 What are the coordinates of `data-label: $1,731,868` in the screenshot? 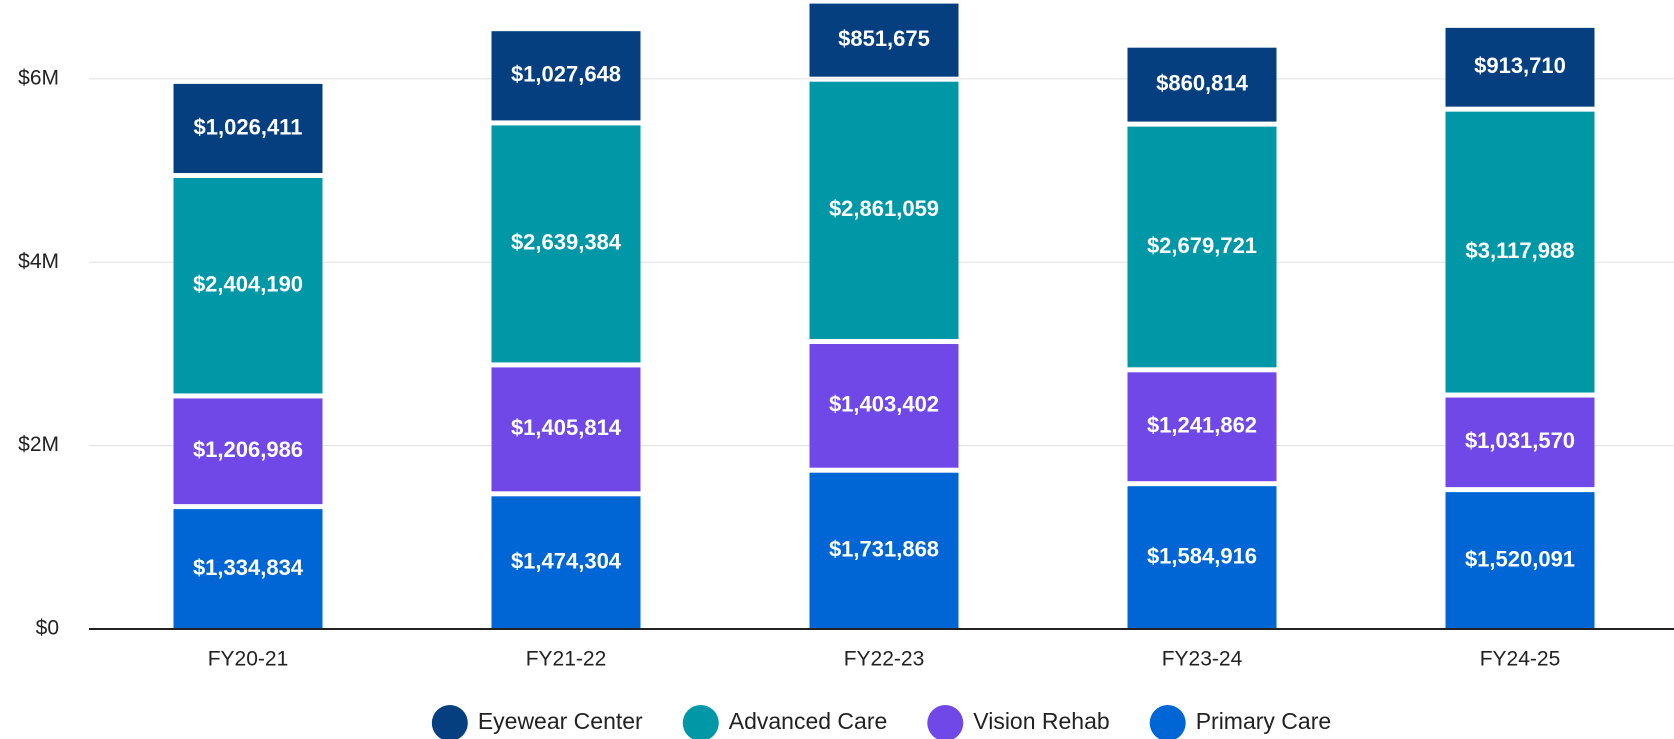 It's located at (884, 549).